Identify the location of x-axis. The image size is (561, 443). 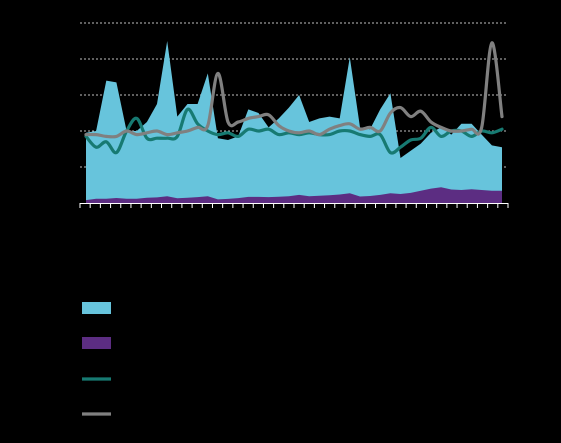
(294, 205).